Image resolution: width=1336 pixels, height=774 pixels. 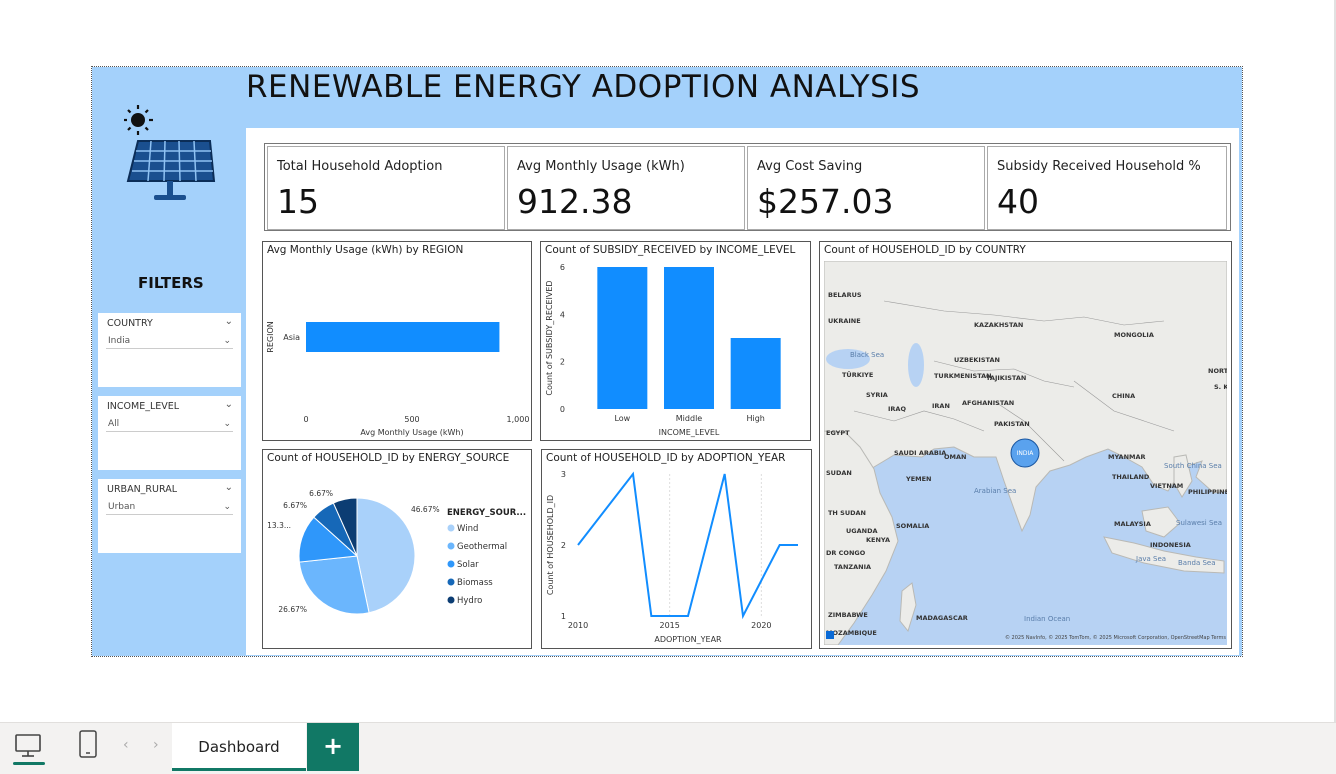 I want to click on legend-label: Biomass, so click(x=475, y=583).